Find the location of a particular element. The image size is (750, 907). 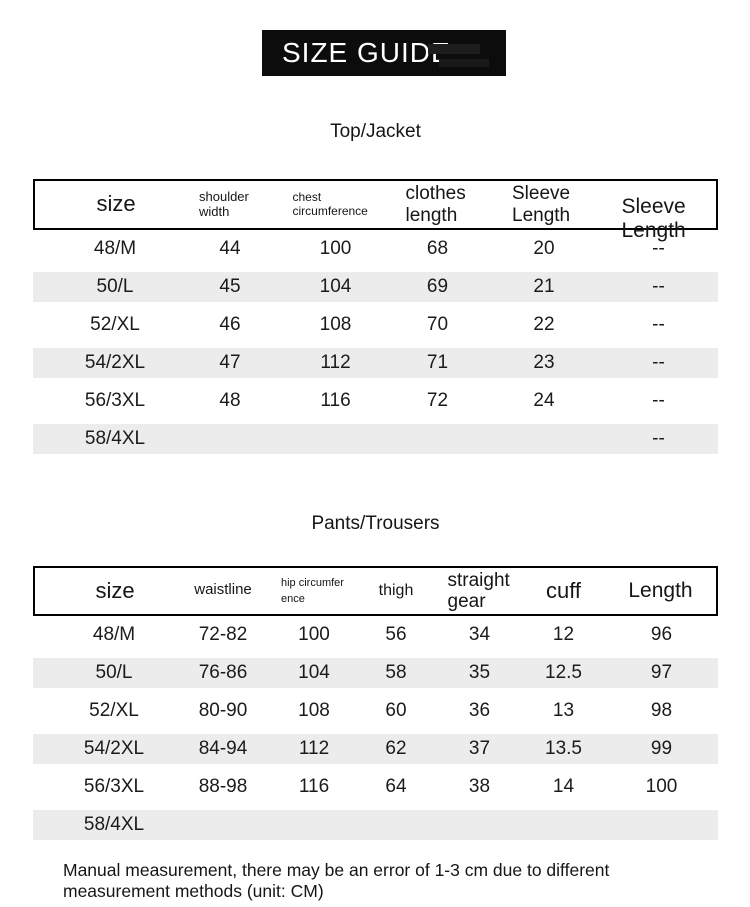

cell-cuff: 13 is located at coordinates (563, 711).